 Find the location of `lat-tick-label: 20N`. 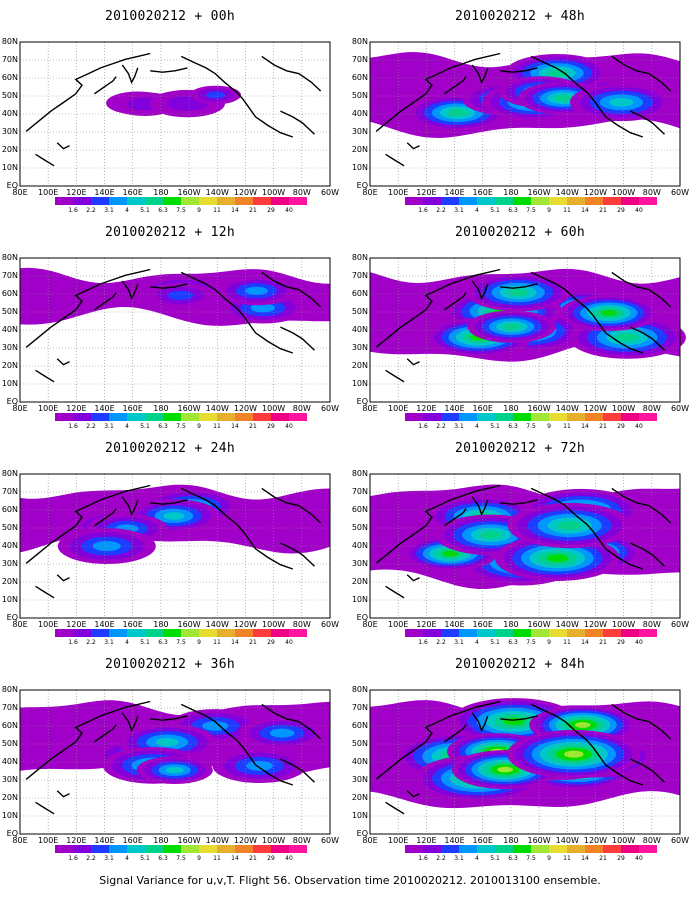

lat-tick-label: 20N is located at coordinates (9, 365).